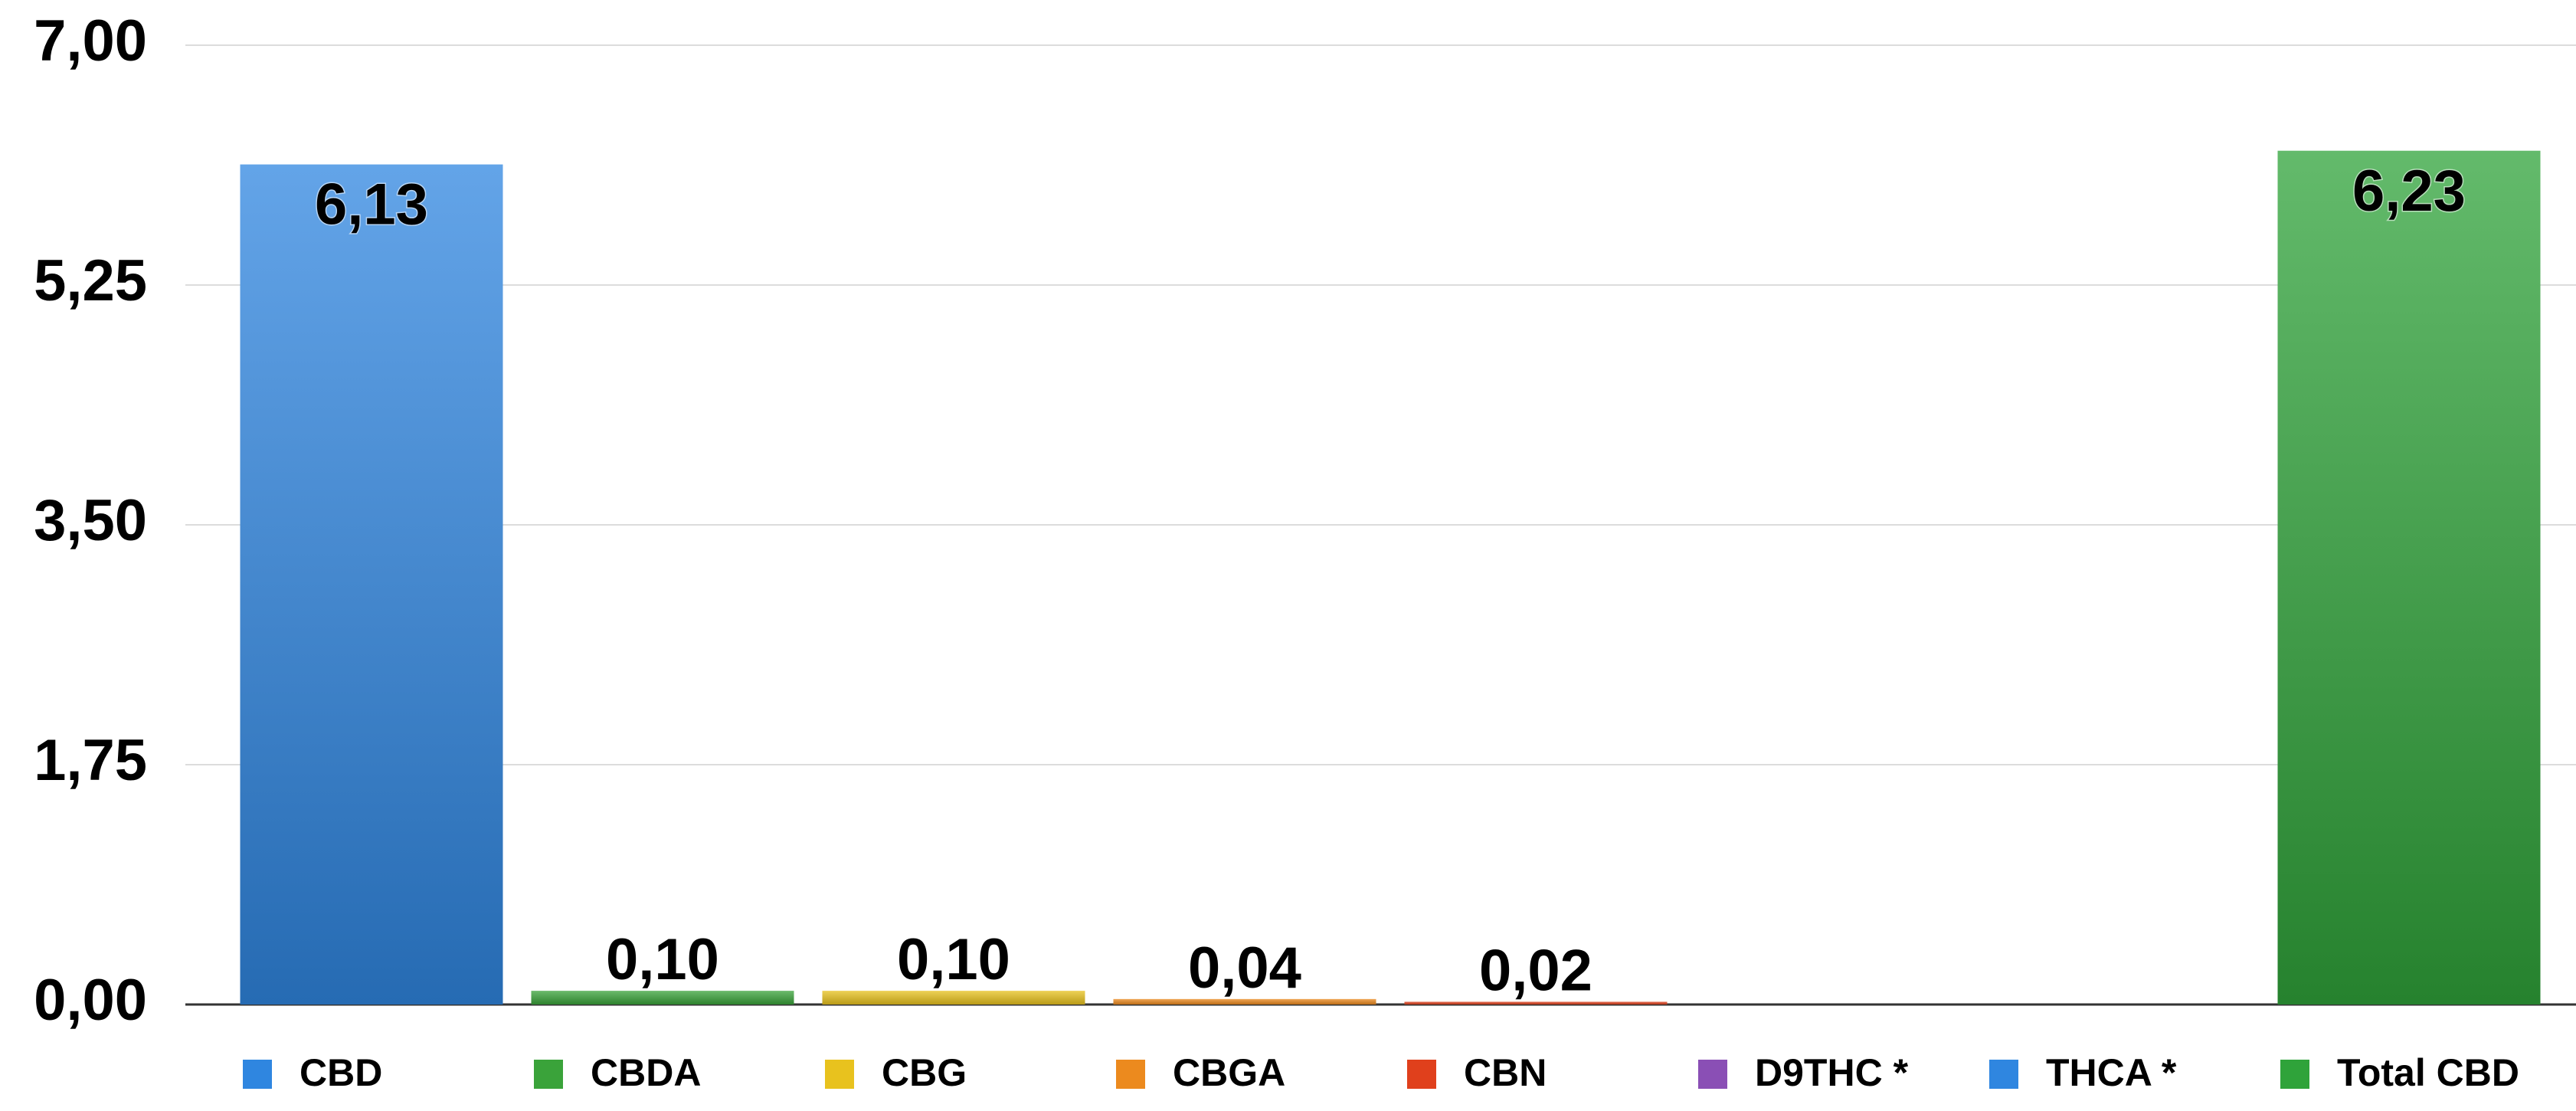 The width and height of the screenshot is (2576, 1111). Describe the element at coordinates (1505, 1072) in the screenshot. I see `legend-label: CBN` at that location.